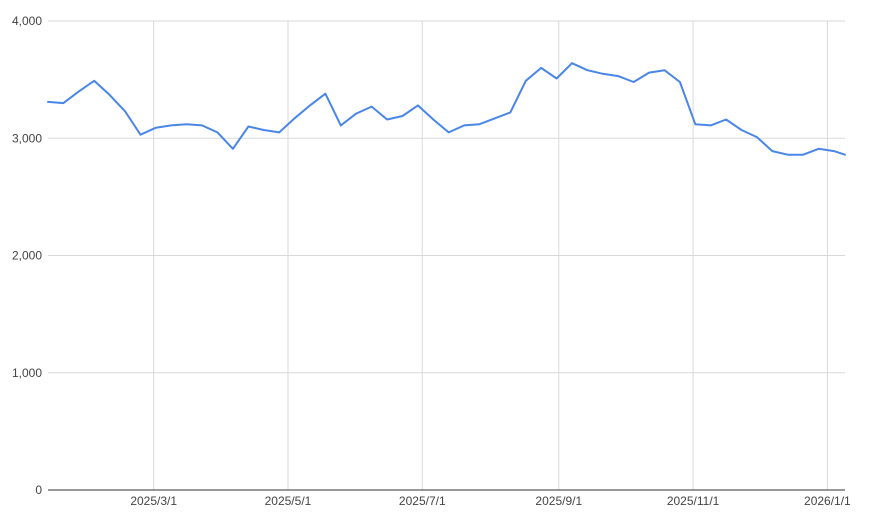 This screenshot has height=528, width=870. What do you see at coordinates (827, 501) in the screenshot?
I see `x-tick-label: 2026/1/1` at bounding box center [827, 501].